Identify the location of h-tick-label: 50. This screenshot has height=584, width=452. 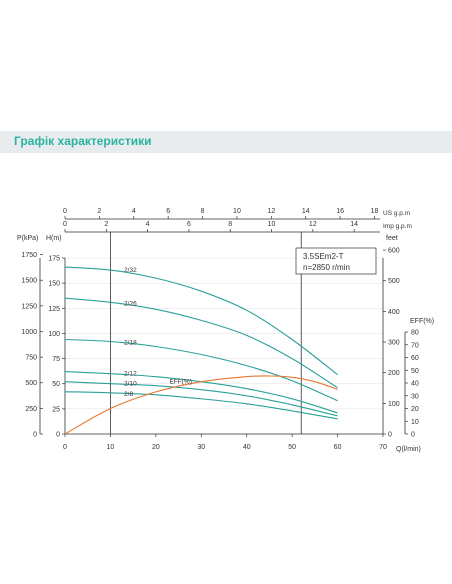
(56, 384).